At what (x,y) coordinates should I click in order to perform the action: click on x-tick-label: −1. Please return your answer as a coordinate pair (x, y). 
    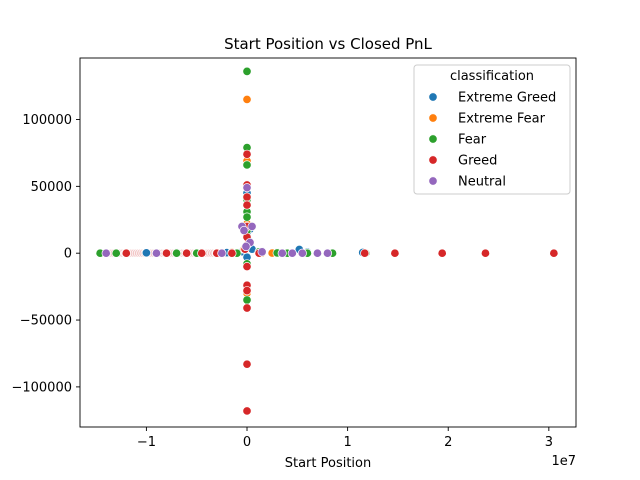
    Looking at the image, I should click on (146, 442).